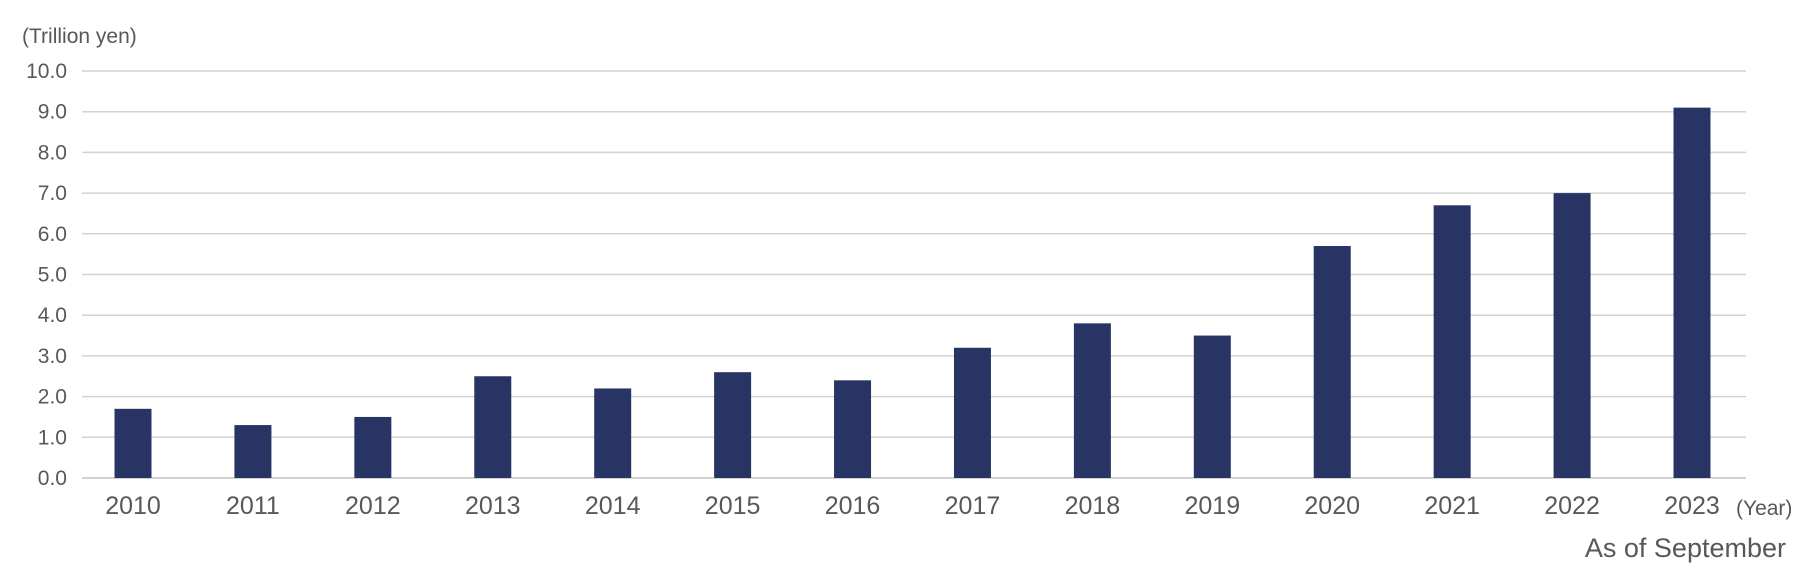 The height and width of the screenshot is (575, 1804). I want to click on bar-2022, so click(1572, 335).